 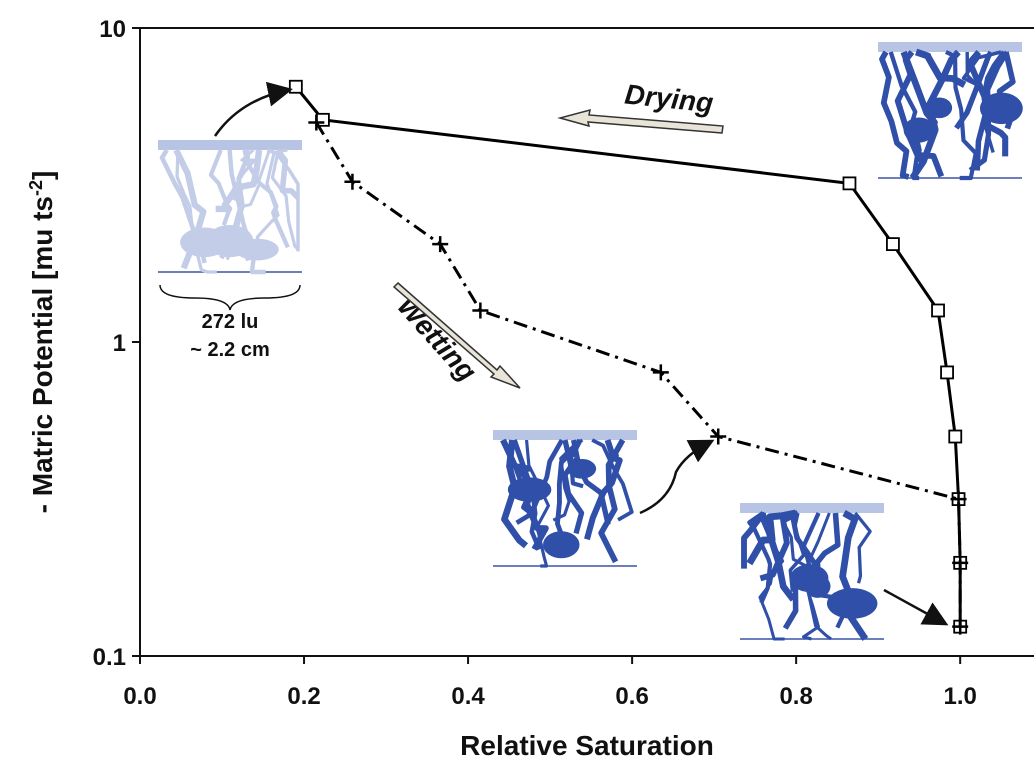 What do you see at coordinates (230, 297) in the screenshot?
I see `bracket` at bounding box center [230, 297].